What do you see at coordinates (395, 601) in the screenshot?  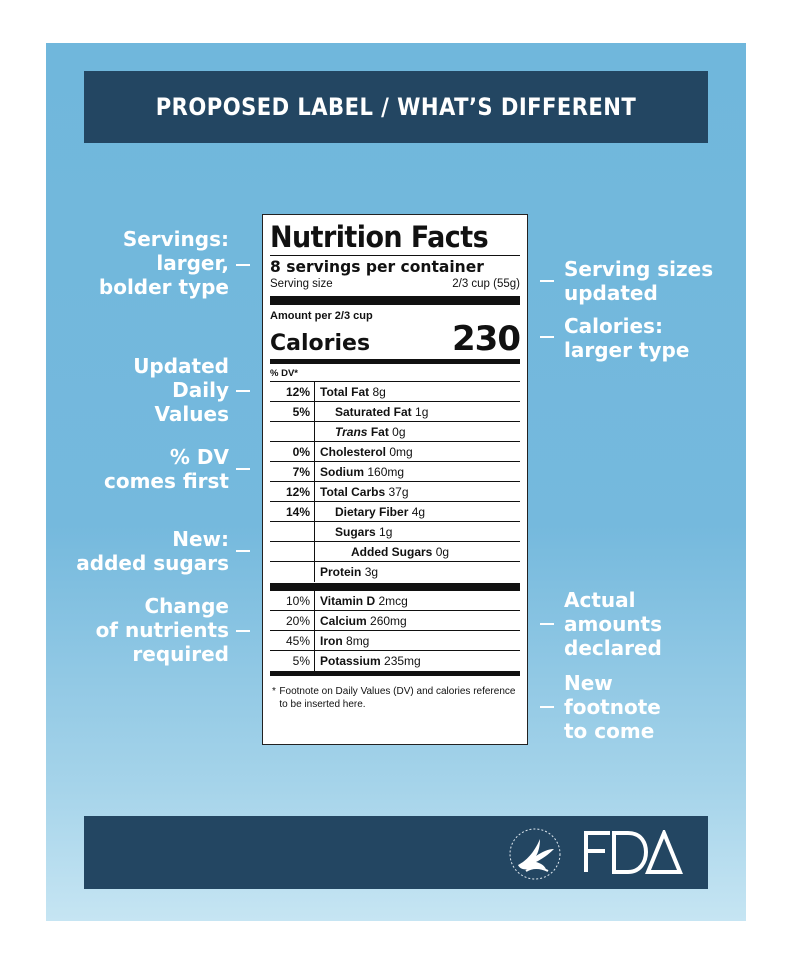 I see `vitamin-row-vitamin-d: 10% Vitamin D 2mcg` at bounding box center [395, 601].